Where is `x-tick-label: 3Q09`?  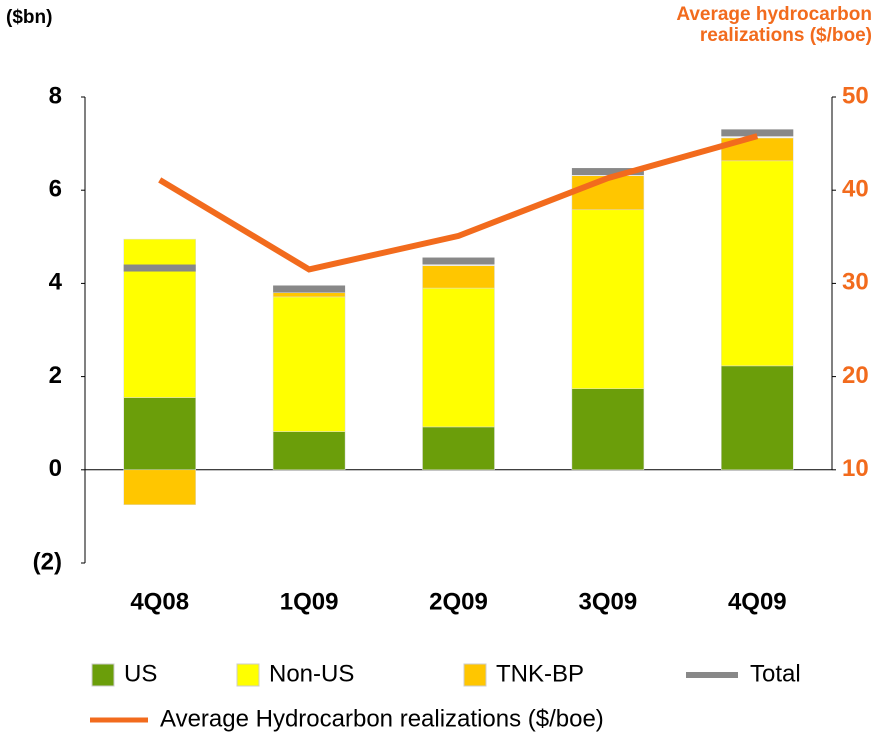
x-tick-label: 3Q09 is located at coordinates (608, 601).